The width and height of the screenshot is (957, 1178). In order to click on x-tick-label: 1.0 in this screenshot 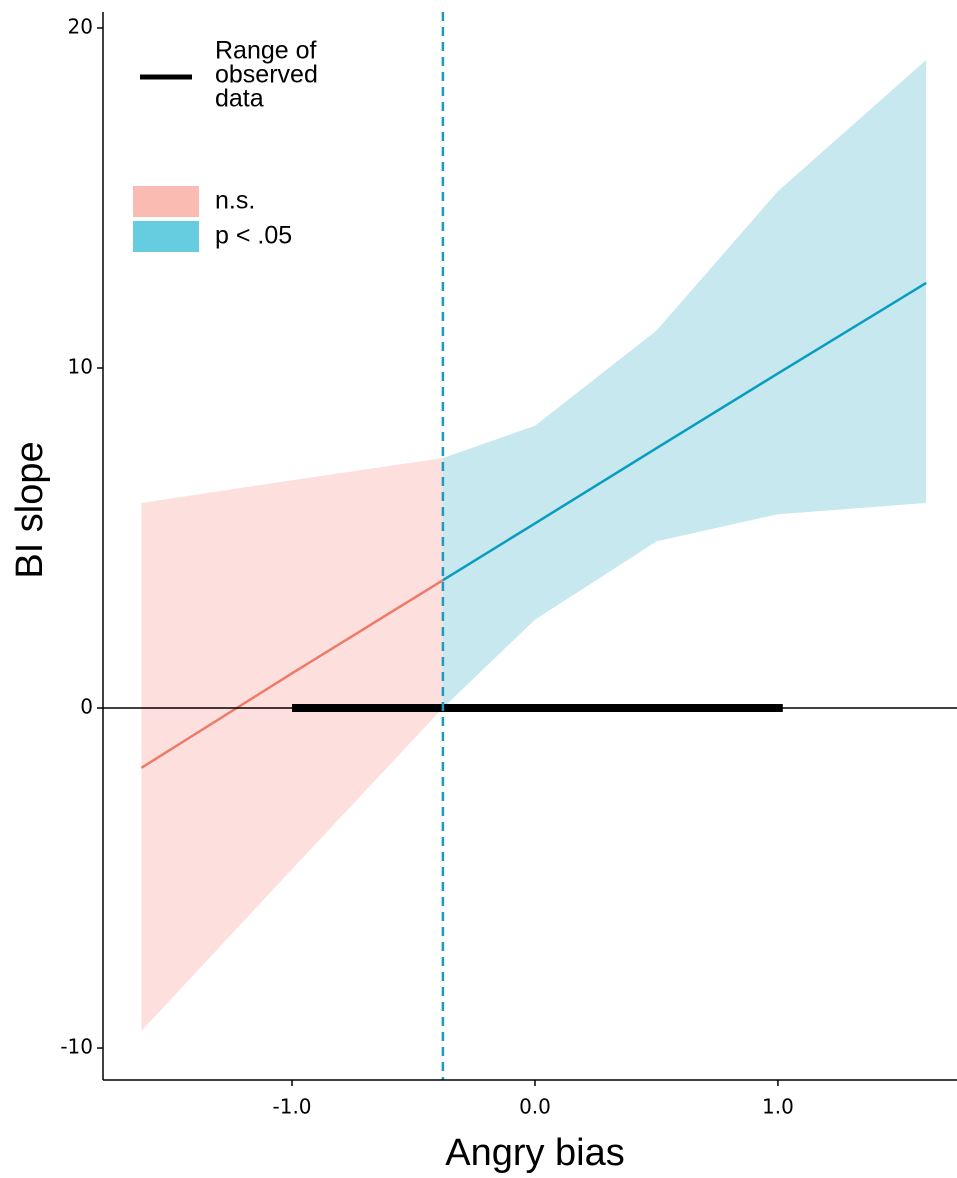, I will do `click(778, 1107)`.